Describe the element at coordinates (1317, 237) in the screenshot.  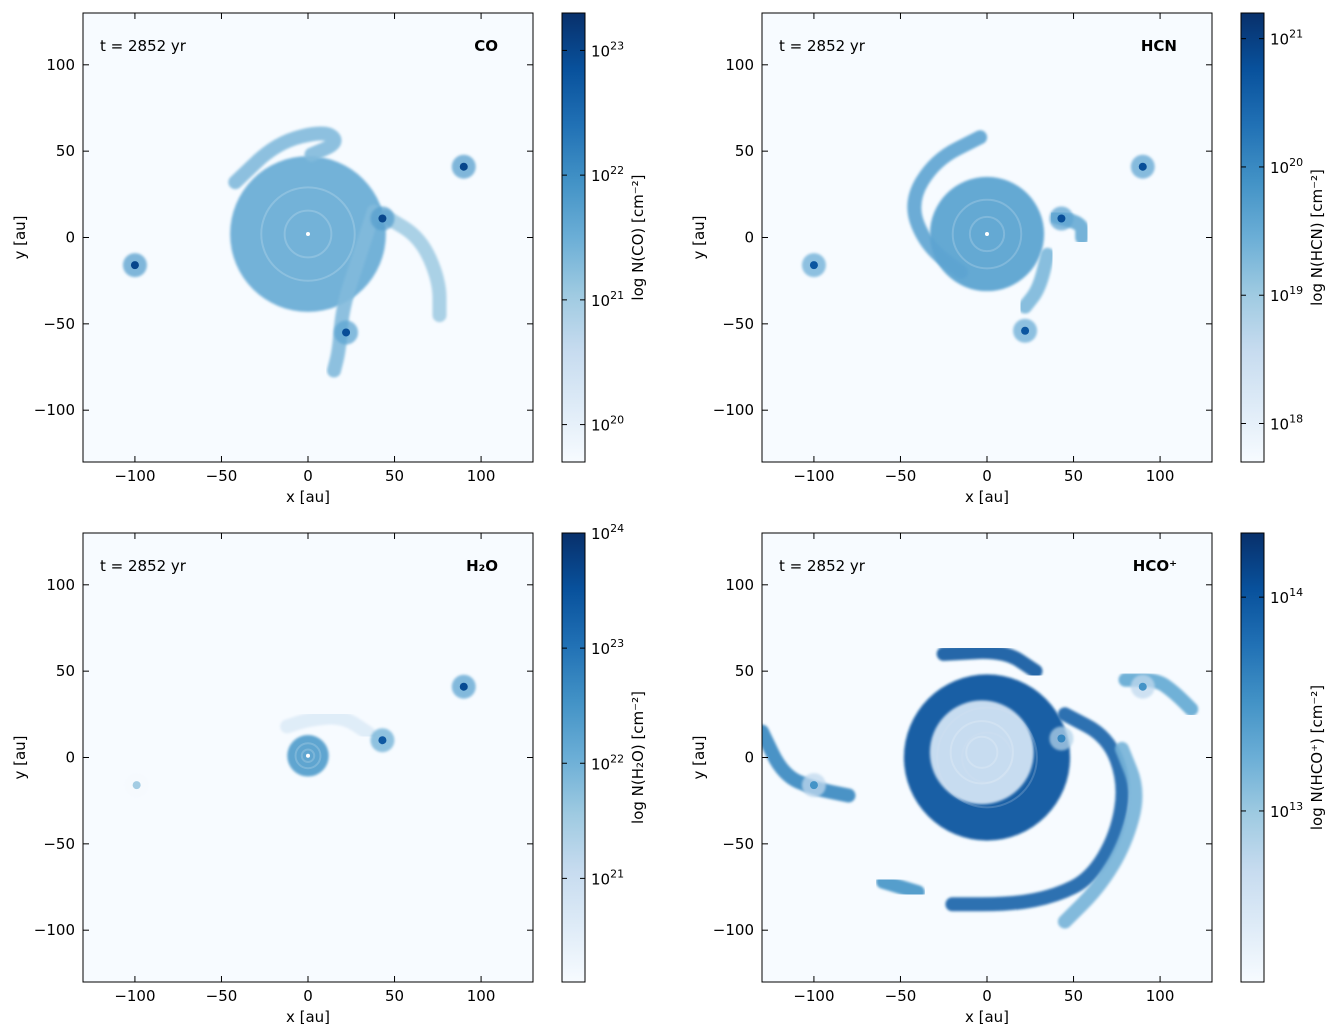
I see `colorbar-label: log N(HCN) [cm⁻²]` at that location.